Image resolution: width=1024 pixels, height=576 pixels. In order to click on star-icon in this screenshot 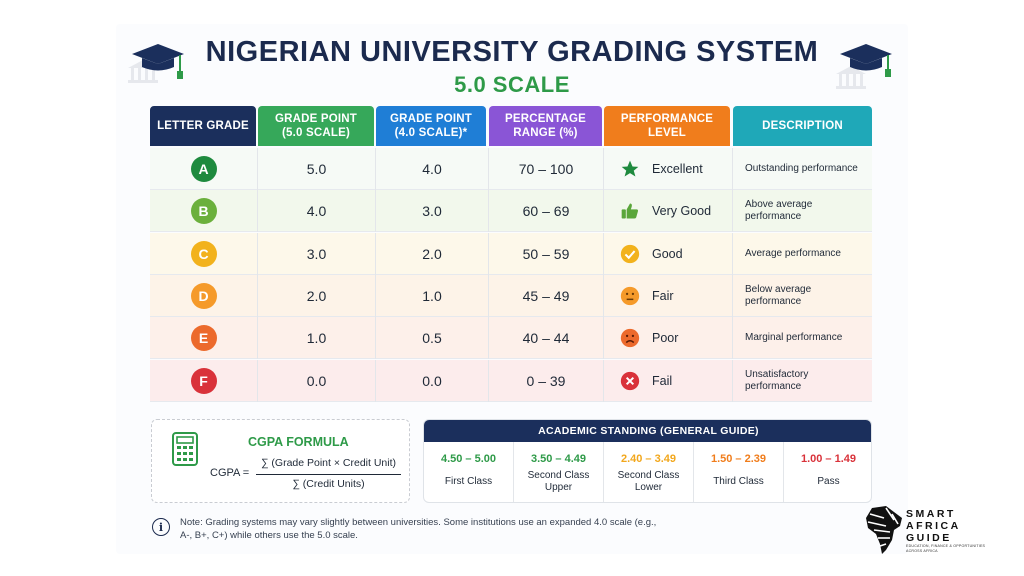, I will do `click(630, 169)`.